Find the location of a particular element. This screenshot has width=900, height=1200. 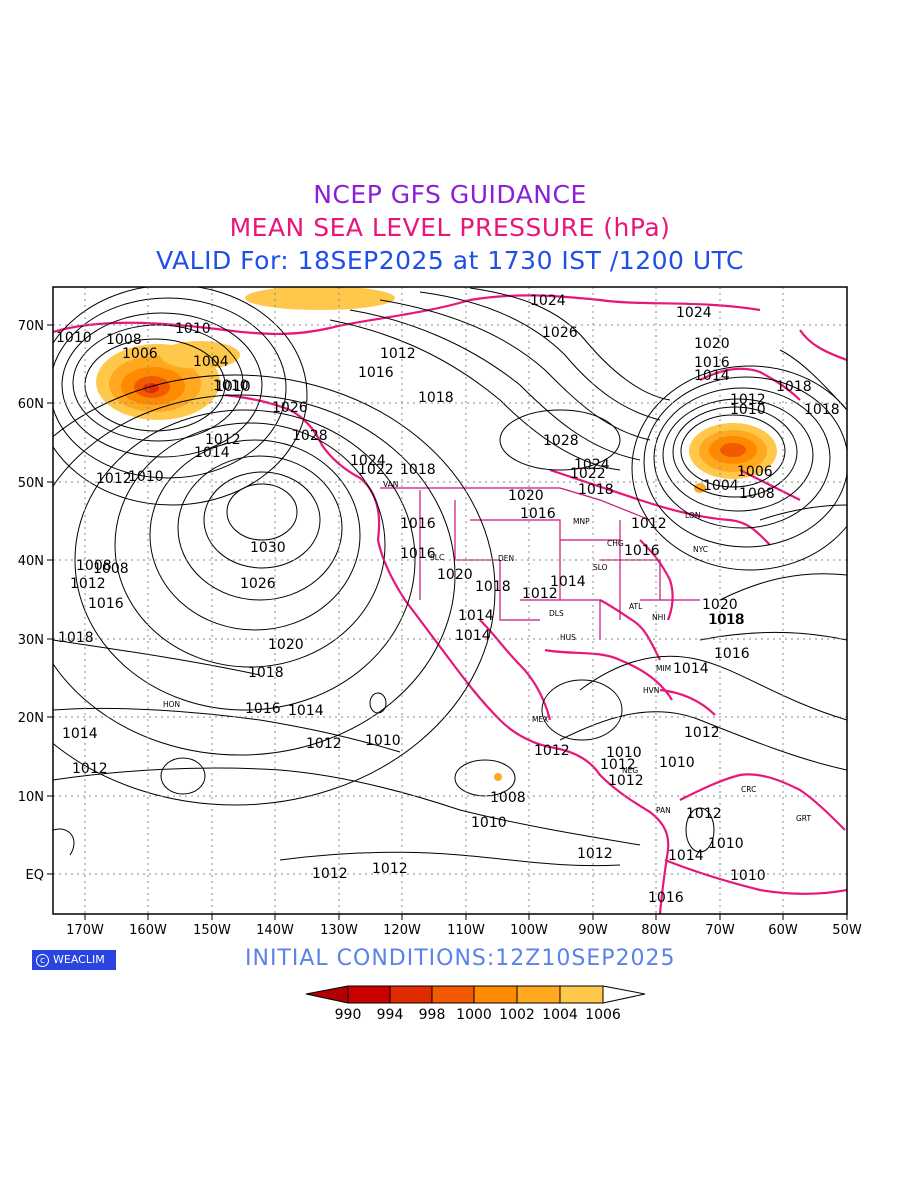

latitude-labels: 70N 60N 50N 40N 30N 20N 10N EQ is located at coordinates (31, 601).